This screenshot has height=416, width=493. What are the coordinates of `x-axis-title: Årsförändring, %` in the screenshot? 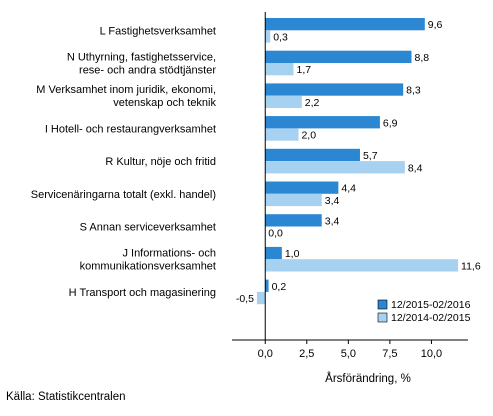 It's located at (368, 378).